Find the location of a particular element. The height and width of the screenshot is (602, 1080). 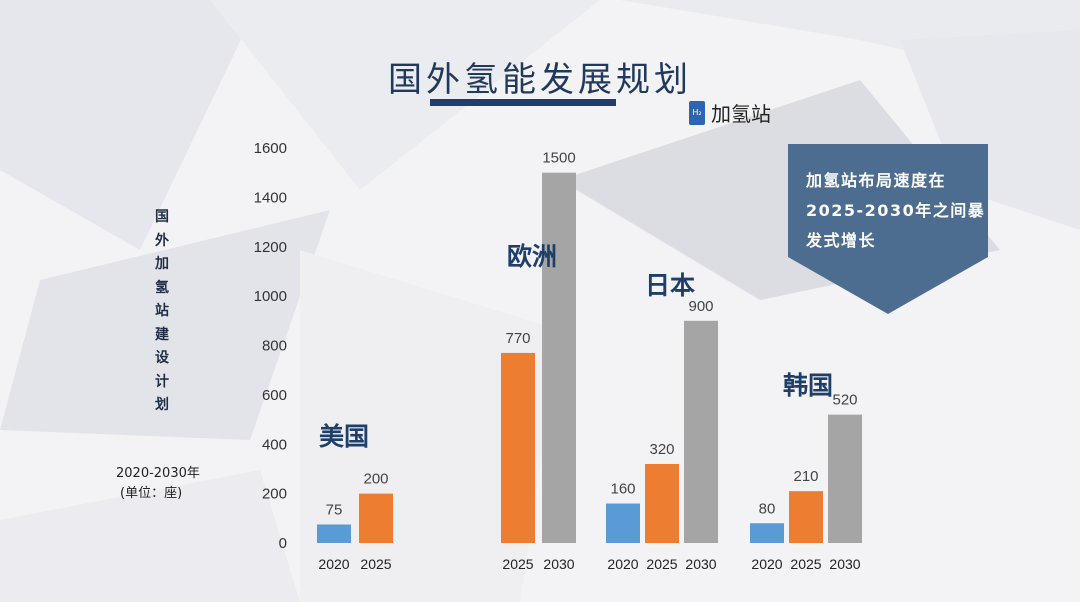

note-unit: (单位：座) is located at coordinates (151, 493).